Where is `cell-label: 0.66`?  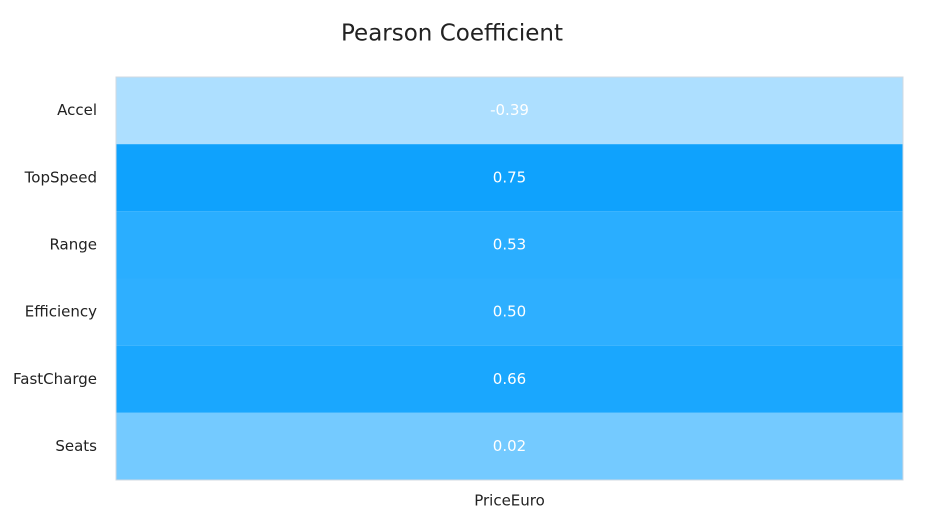 cell-label: 0.66 is located at coordinates (509, 379).